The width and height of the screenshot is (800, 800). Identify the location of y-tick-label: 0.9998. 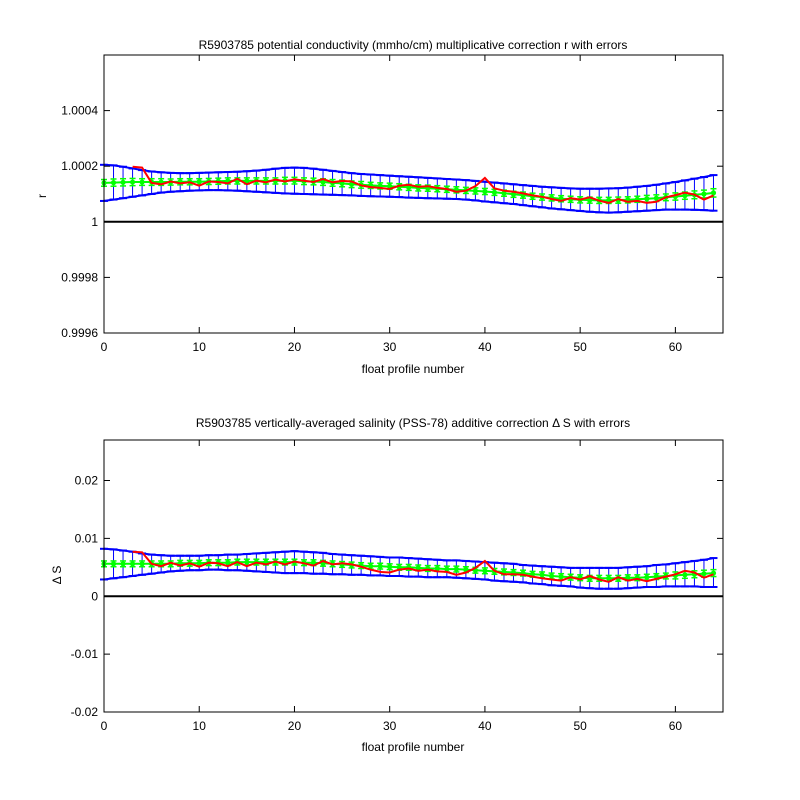
(79, 277).